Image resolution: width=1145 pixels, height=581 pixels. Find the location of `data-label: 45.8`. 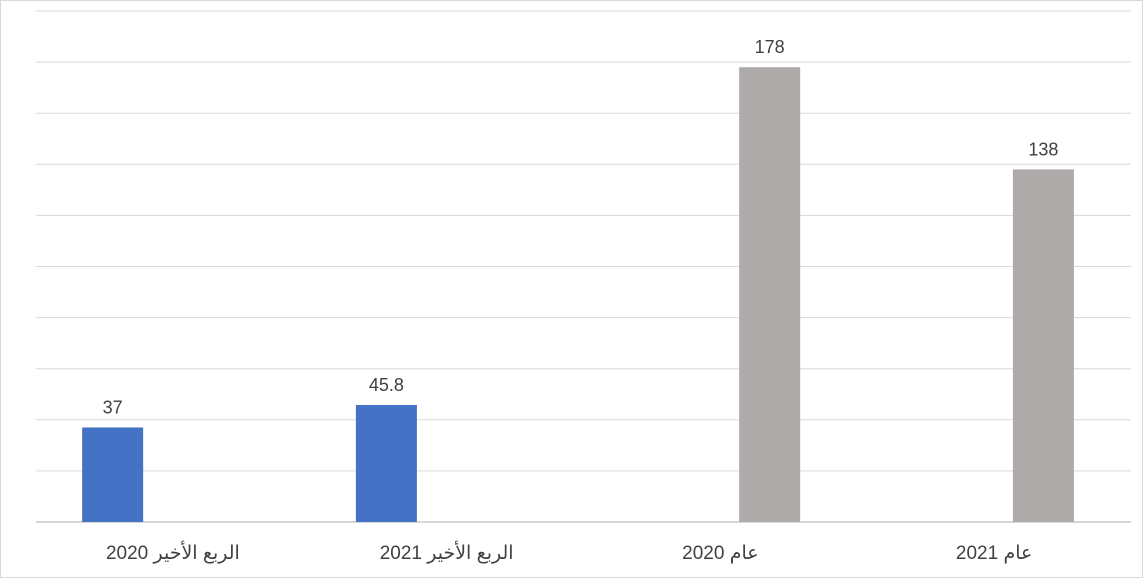

data-label: 45.8 is located at coordinates (386, 385).